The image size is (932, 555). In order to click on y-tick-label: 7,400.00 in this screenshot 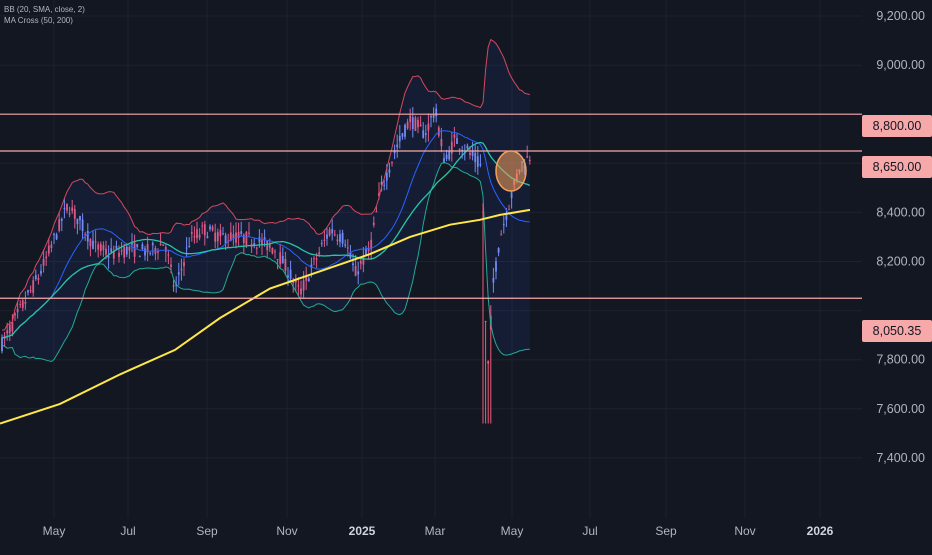, I will do `click(900, 458)`.